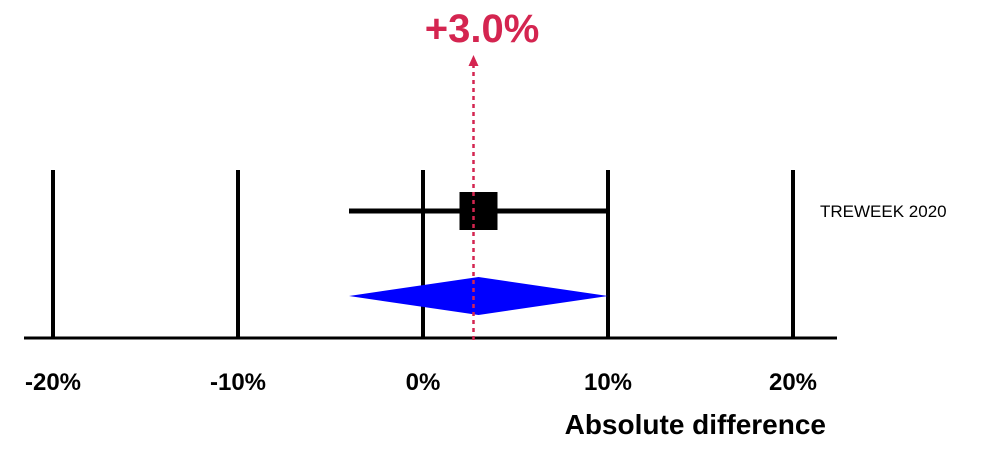 This screenshot has width=988, height=460. I want to click on study-point-estimate, so click(478, 211).